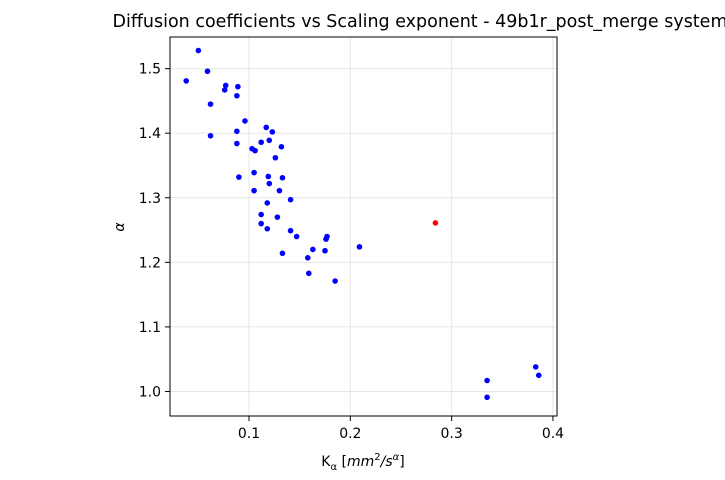 The image size is (725, 480). I want to click on x-tick-label: 0.4, so click(553, 434).